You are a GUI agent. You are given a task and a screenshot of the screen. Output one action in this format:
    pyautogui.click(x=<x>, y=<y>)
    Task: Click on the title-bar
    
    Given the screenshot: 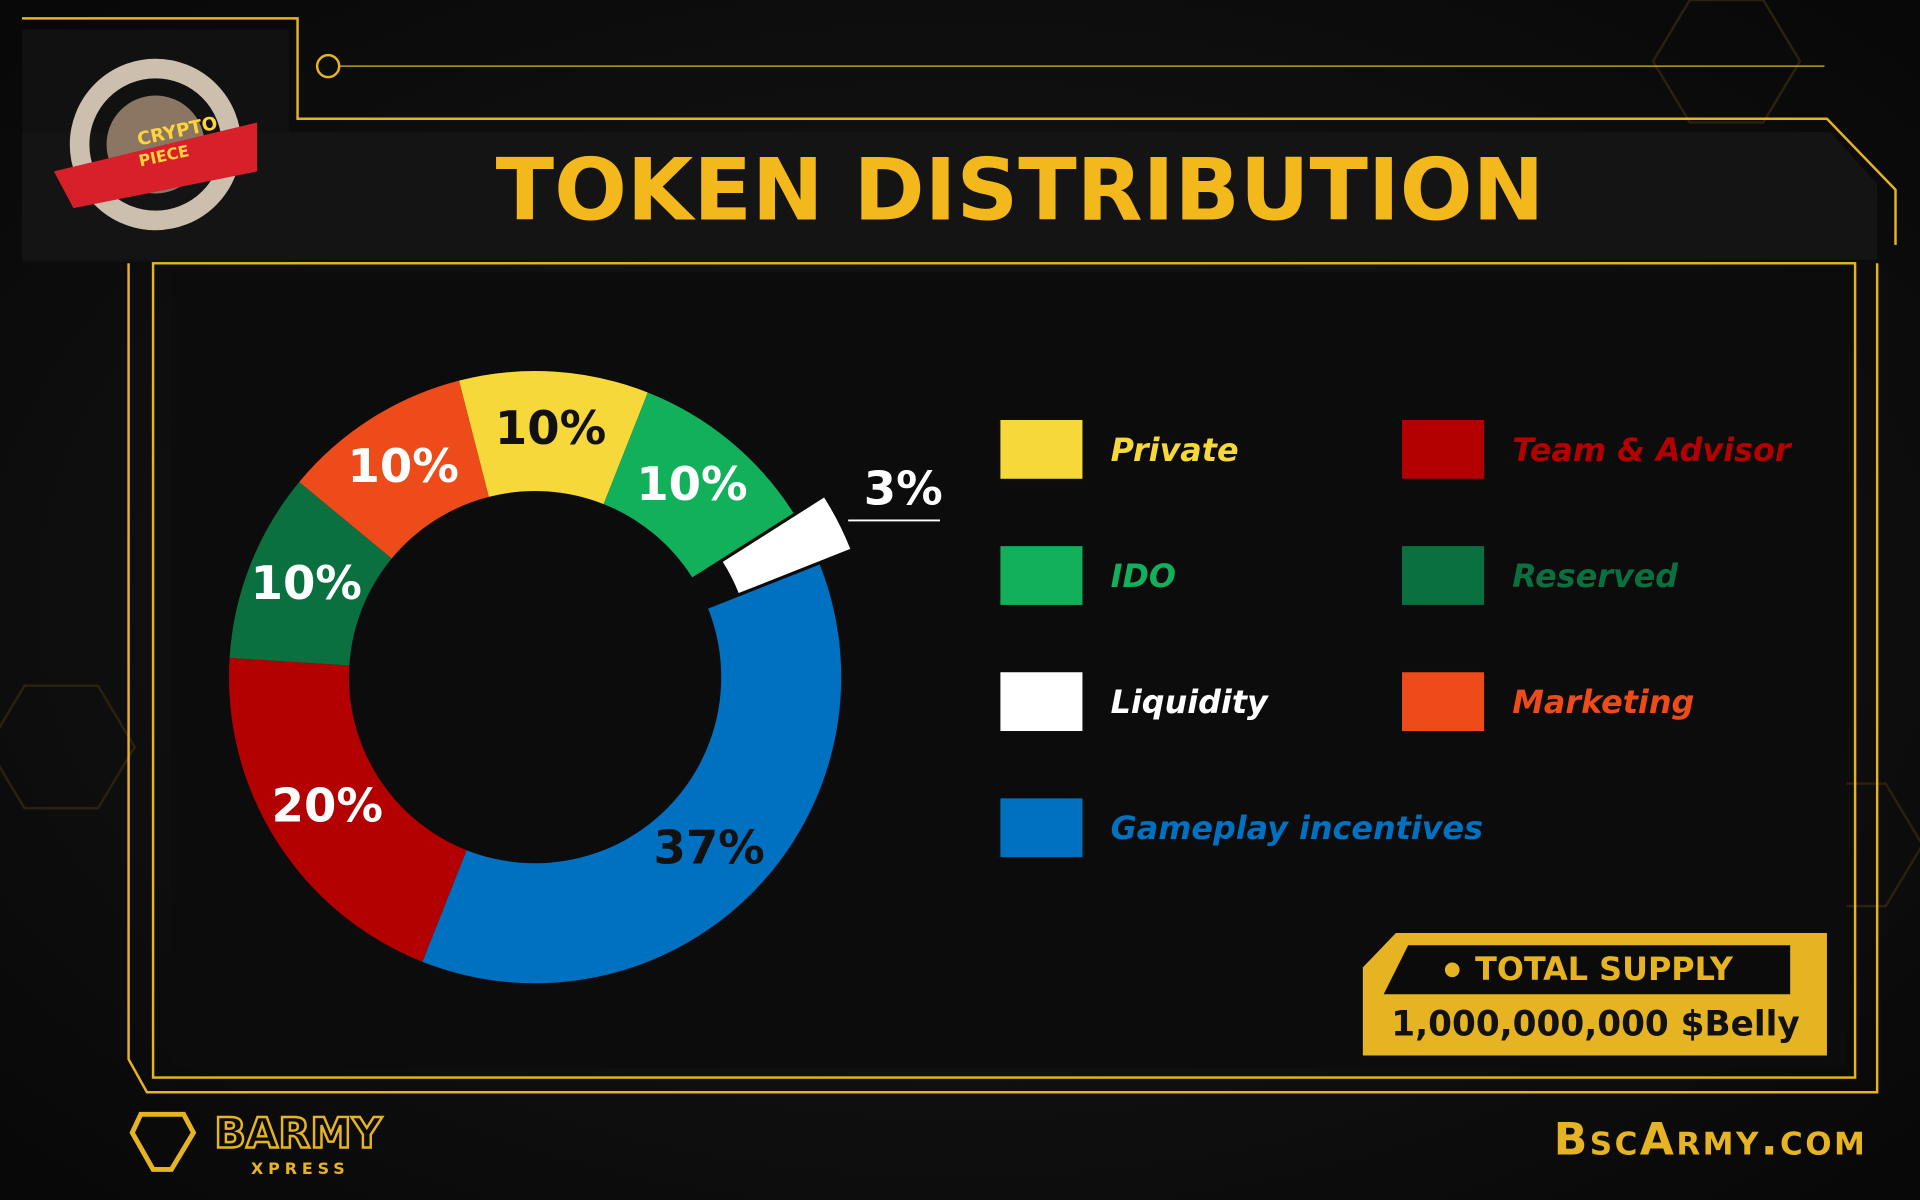 What is the action you would take?
    pyautogui.click(x=950, y=196)
    